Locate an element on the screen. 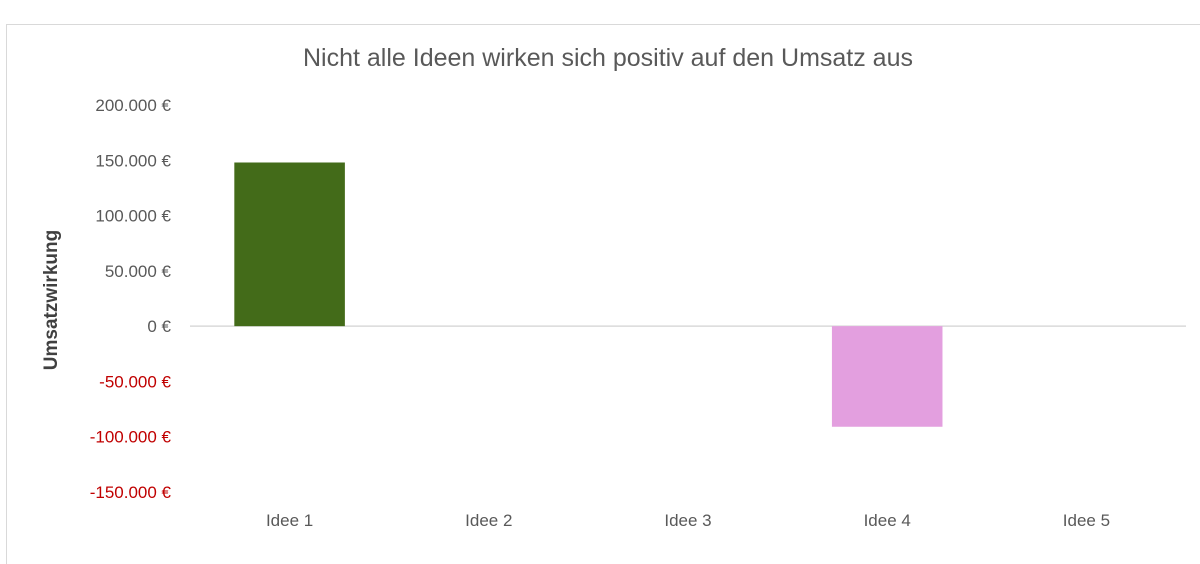 Image resolution: width=1200 pixels, height=564 pixels. x-axis-categories: Idee 1 Idee 2 Idee 3 Idee 4 Idee 5 is located at coordinates (688, 520).